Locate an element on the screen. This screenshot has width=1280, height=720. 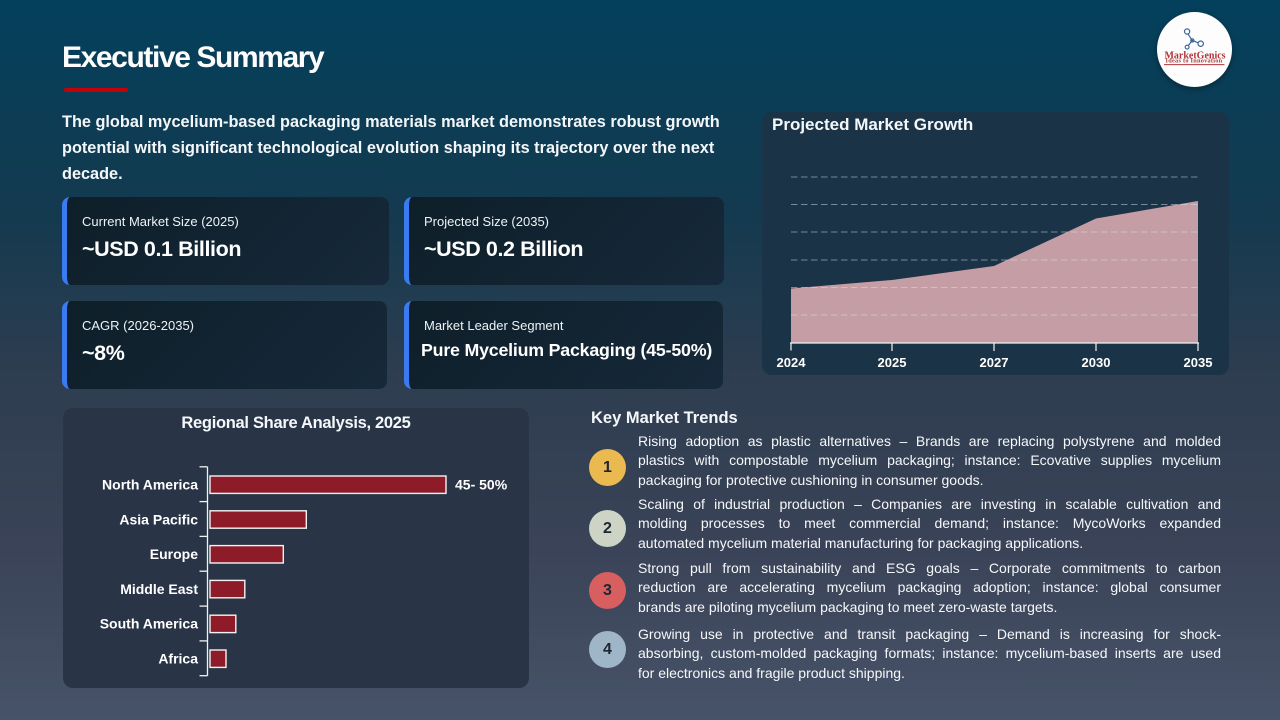
svg-text: MarketGenics is located at coordinates (1194, 55).